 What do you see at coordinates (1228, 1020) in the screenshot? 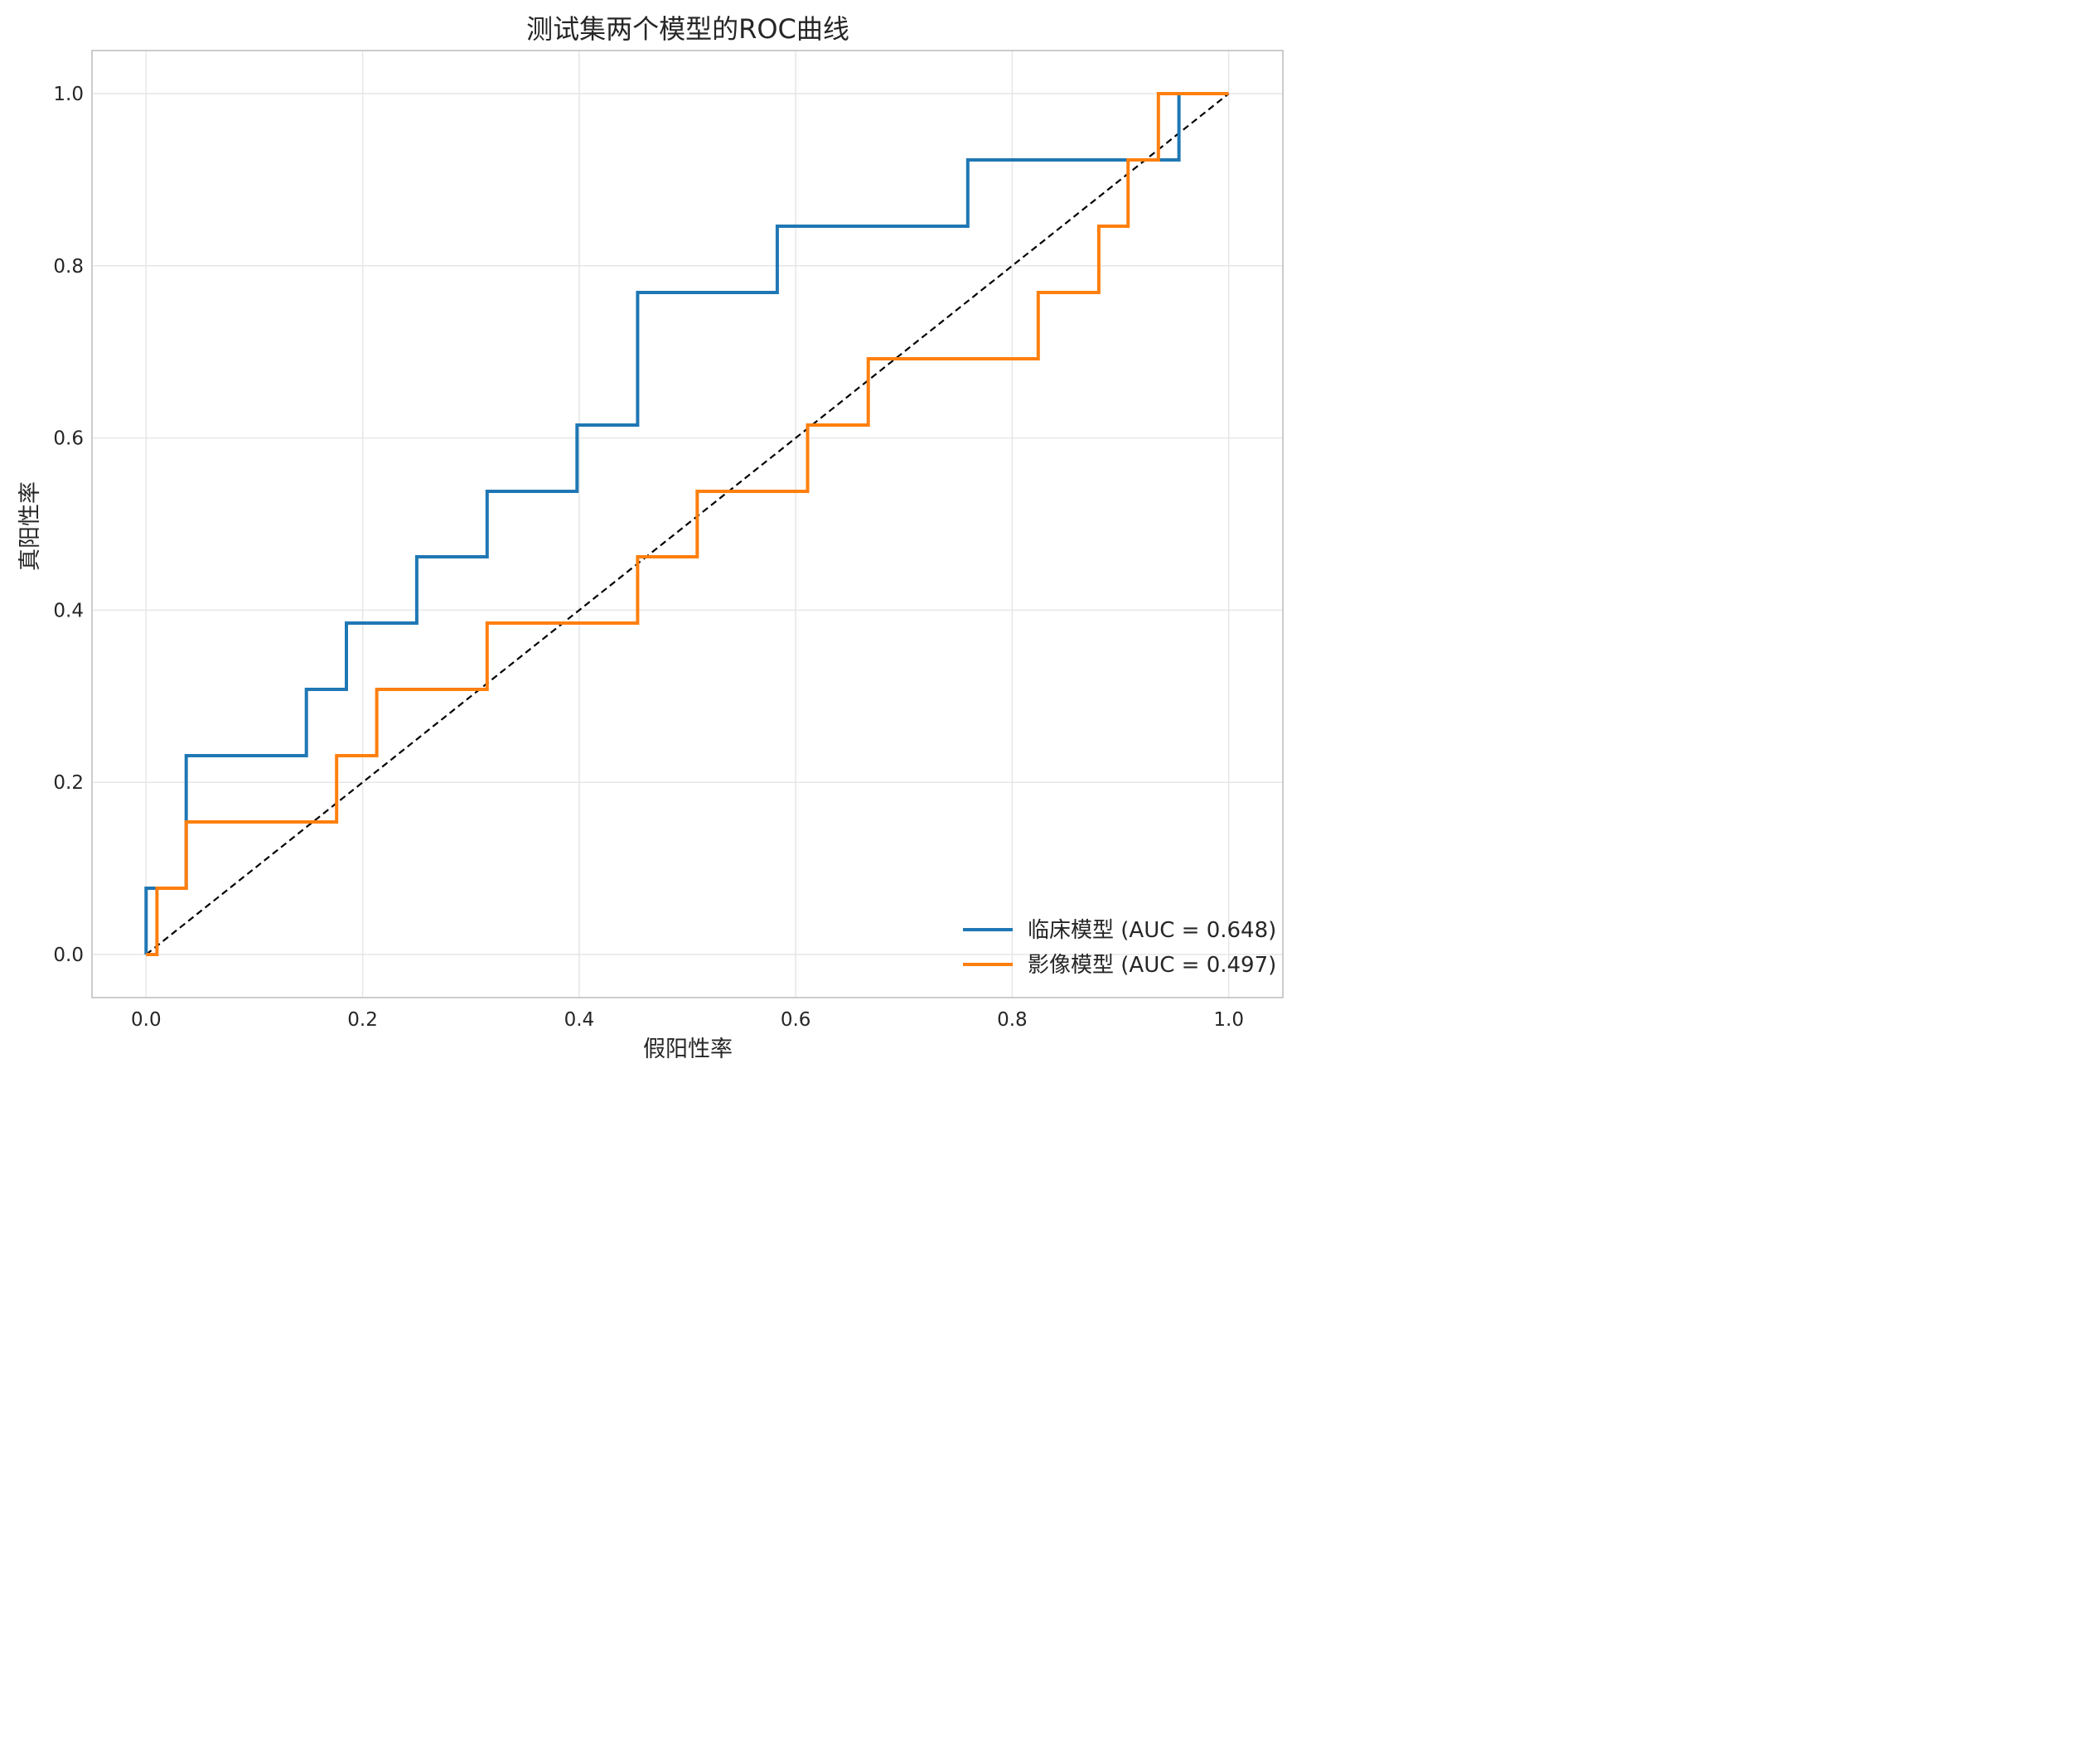
I see `x-tick-label: 1.0` at bounding box center [1228, 1020].